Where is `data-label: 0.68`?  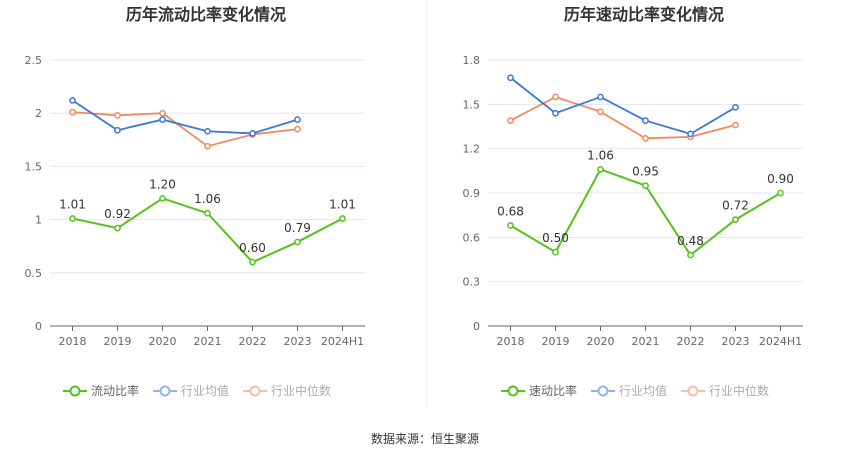
data-label: 0.68 is located at coordinates (510, 212).